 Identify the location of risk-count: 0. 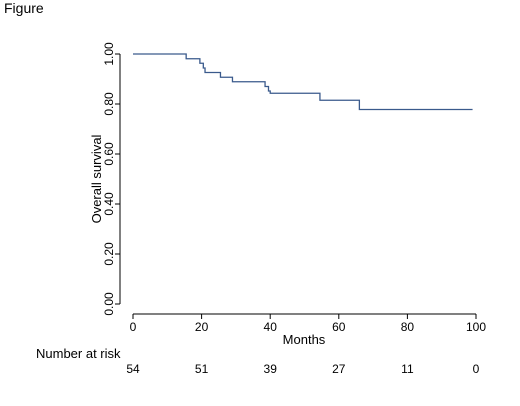
(476, 369).